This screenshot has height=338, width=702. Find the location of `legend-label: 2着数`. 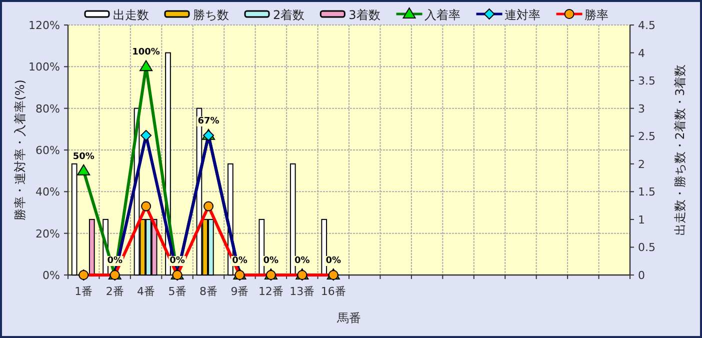

legend-label: 2着数 is located at coordinates (289, 15).